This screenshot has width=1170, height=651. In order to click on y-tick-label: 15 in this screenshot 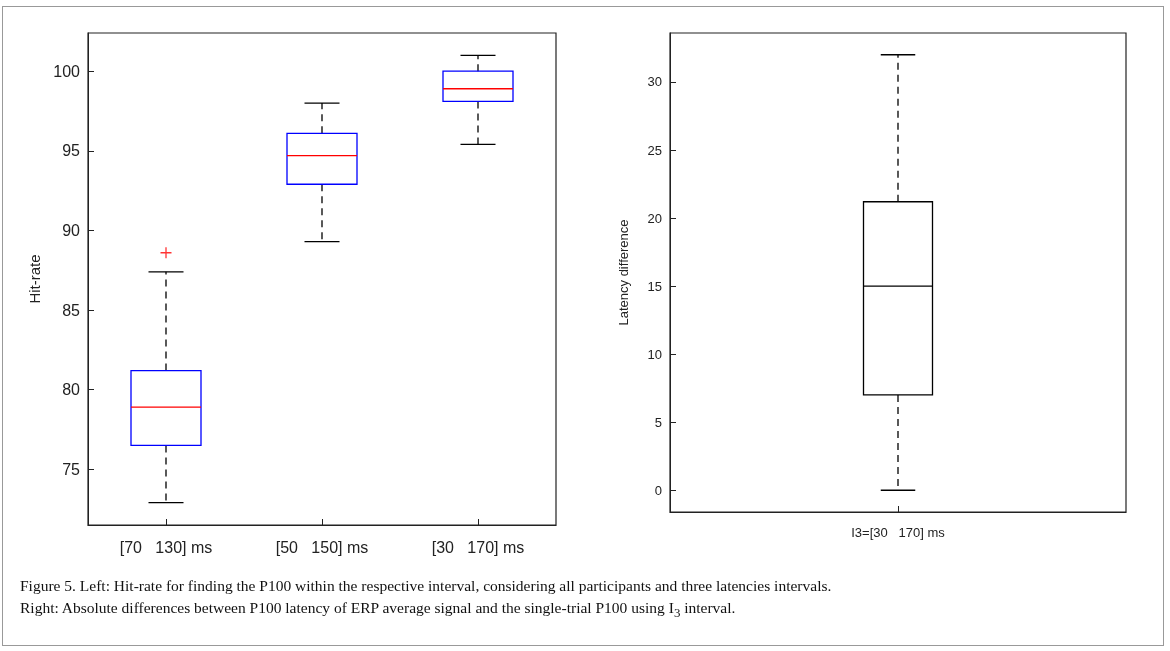, I will do `click(654, 286)`.